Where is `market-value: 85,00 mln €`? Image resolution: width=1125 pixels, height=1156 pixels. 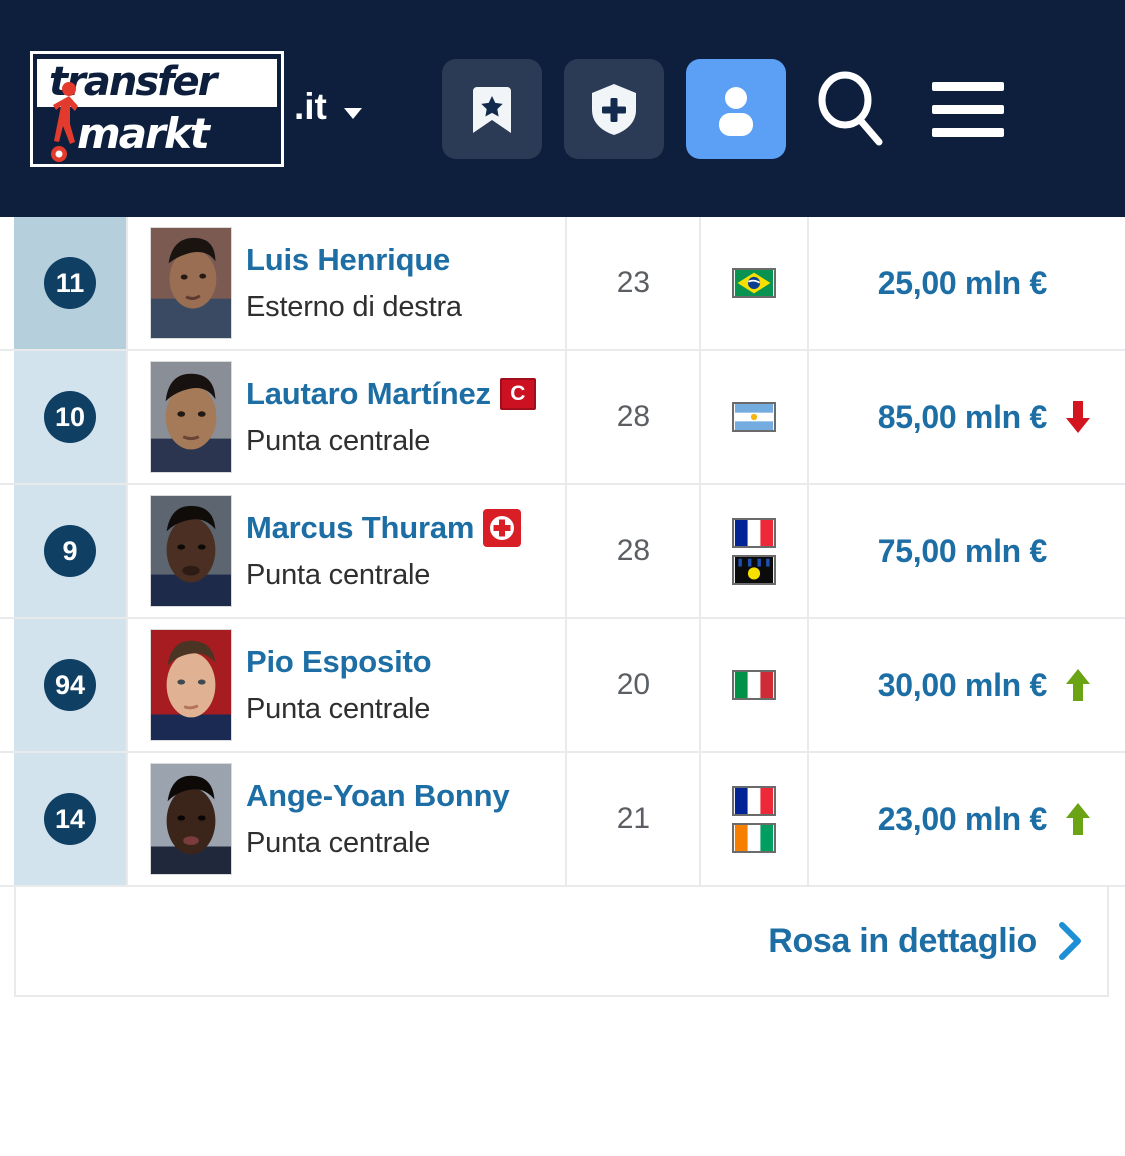 market-value: 85,00 mln € is located at coordinates (962, 416).